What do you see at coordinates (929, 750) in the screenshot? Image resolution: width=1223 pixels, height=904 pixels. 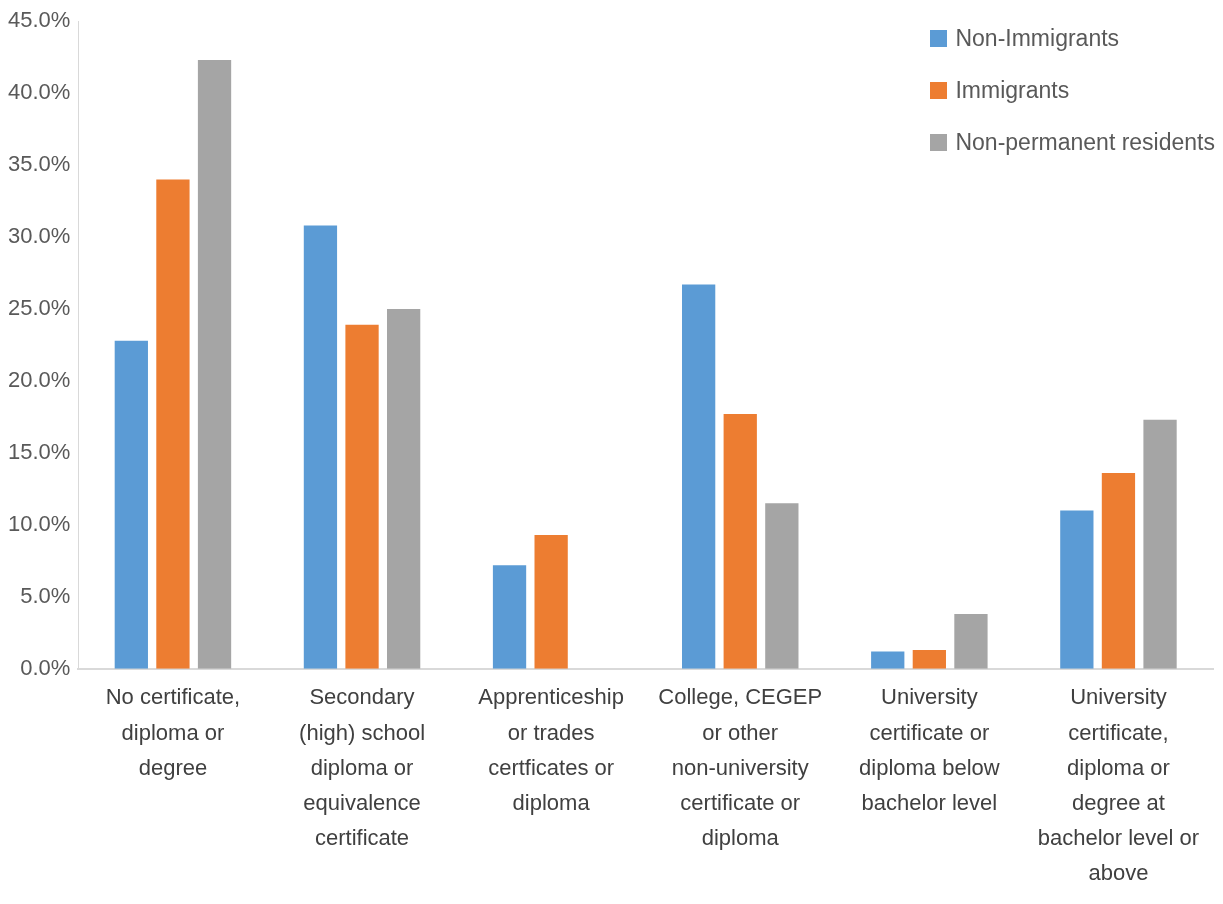 I see `x-tick-label: University certificate or diploma below bachelor level` at bounding box center [929, 750].